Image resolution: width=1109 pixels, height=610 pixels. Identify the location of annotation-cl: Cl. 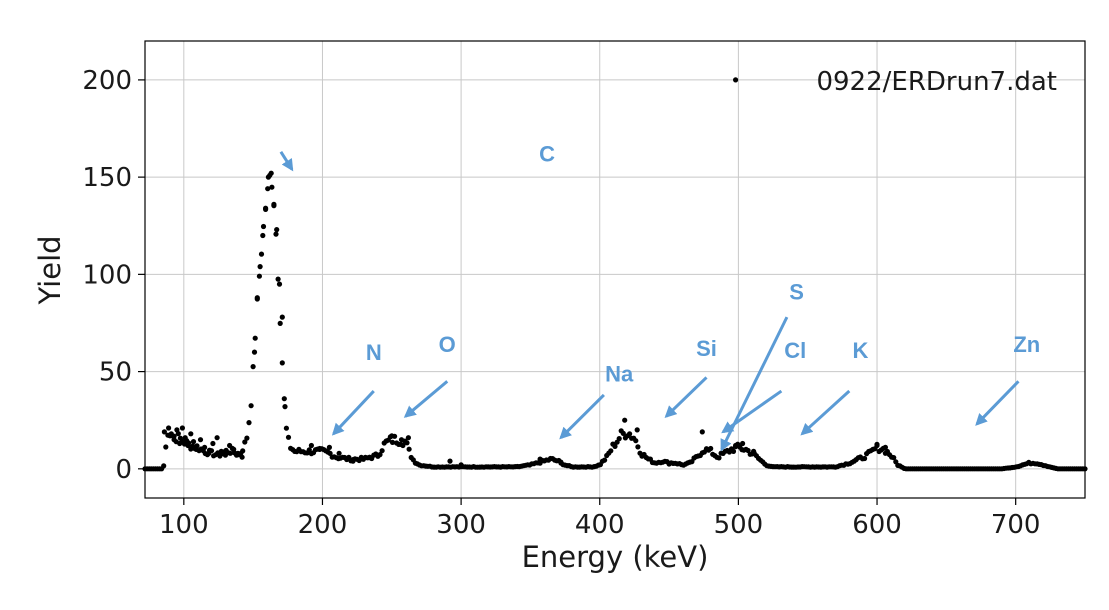
(795, 350).